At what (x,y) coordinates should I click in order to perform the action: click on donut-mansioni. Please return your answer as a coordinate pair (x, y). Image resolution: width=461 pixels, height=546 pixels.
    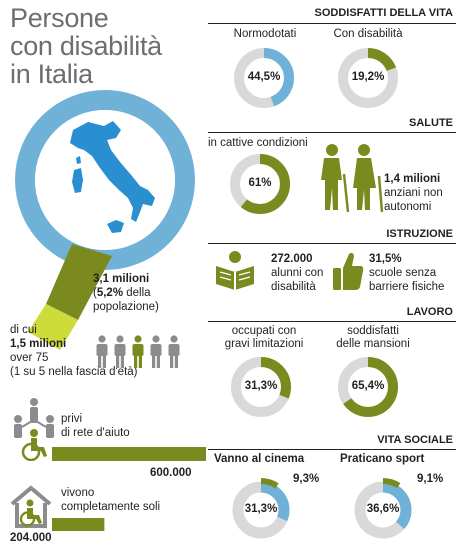
    Looking at the image, I should click on (368, 387).